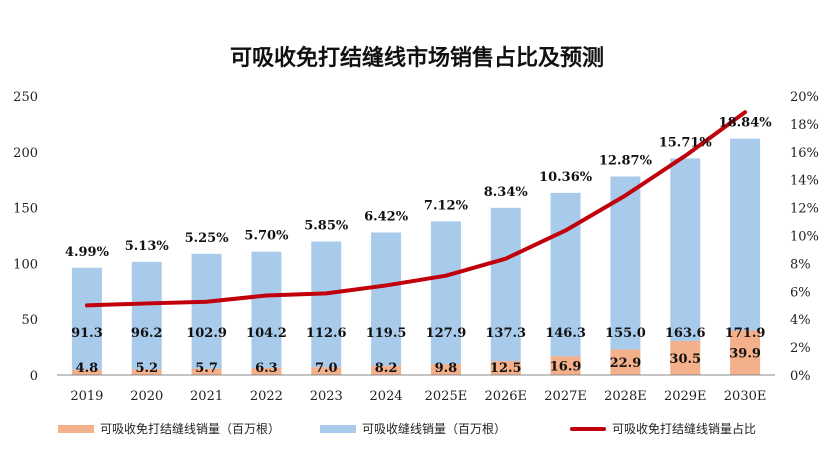 The height and width of the screenshot is (458, 834). What do you see at coordinates (338, 428) in the screenshot?
I see `legend-swatch-absorb` at bounding box center [338, 428].